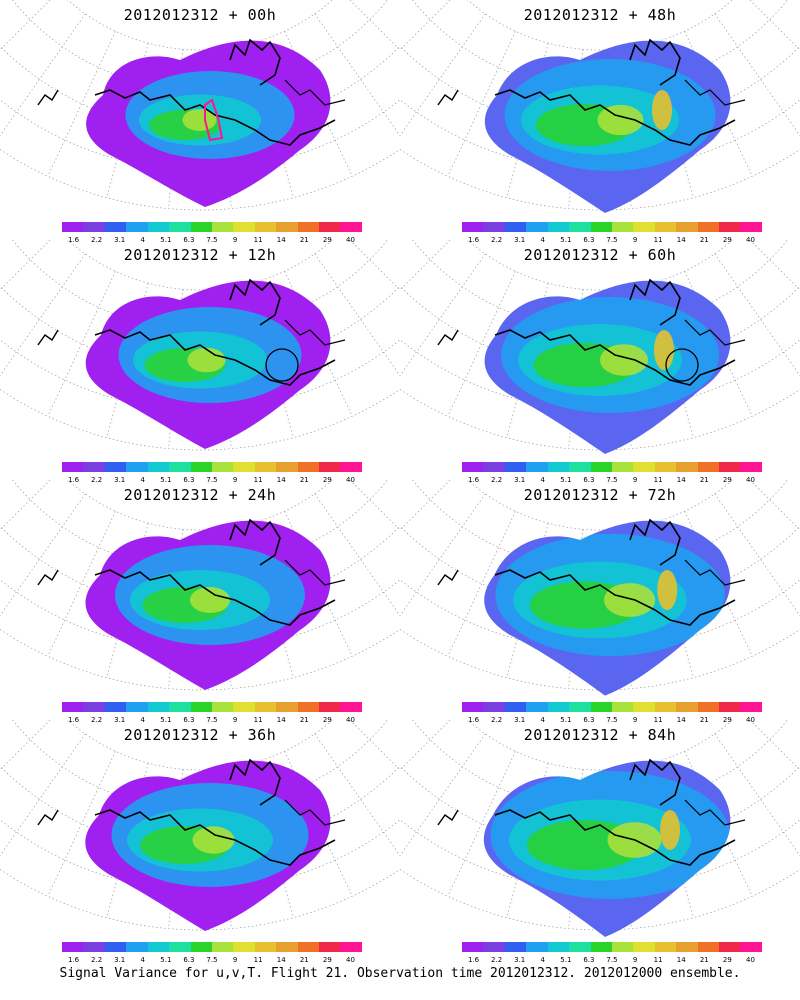 Image resolution: width=800 pixels, height=1000 pixels. What do you see at coordinates (600, 495) in the screenshot?
I see `panel-title: 2012012312 + 72h` at bounding box center [600, 495].